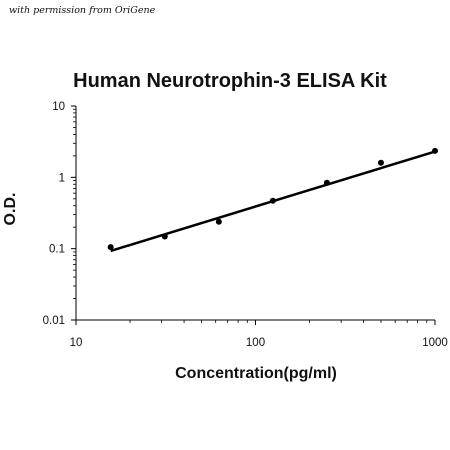  I want to click on x-axis-ticks: 10 100 1000, so click(259, 334).